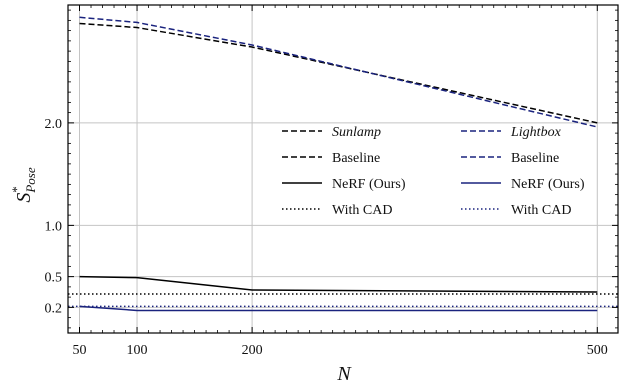 This screenshot has height=385, width=620. Describe the element at coordinates (338, 284) in the screenshot. I see `series-sunlamp-nerf-ours` at that location.